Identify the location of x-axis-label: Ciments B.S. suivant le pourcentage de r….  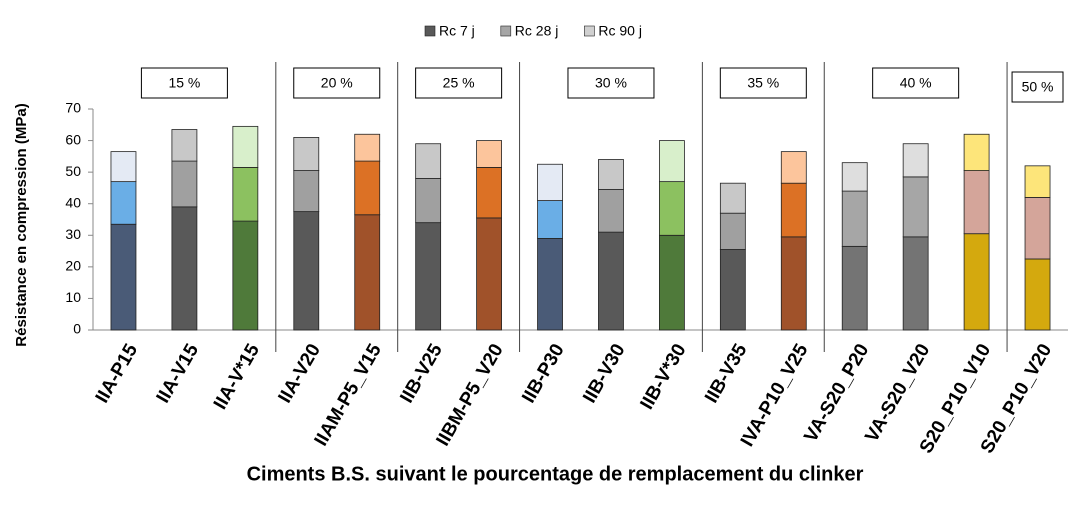
(555, 474).